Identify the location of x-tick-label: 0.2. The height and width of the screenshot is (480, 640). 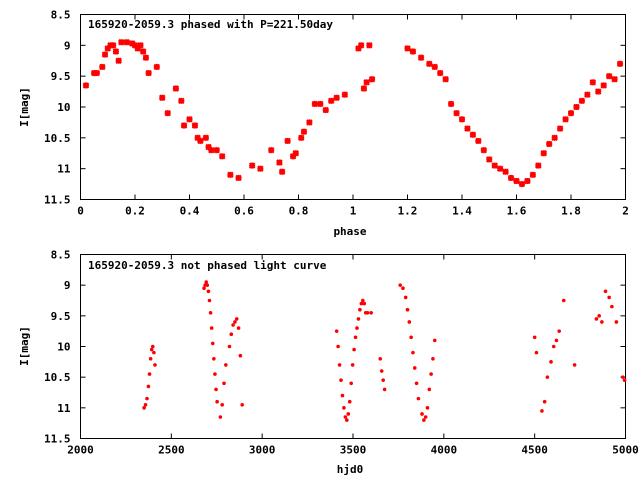
(135, 211).